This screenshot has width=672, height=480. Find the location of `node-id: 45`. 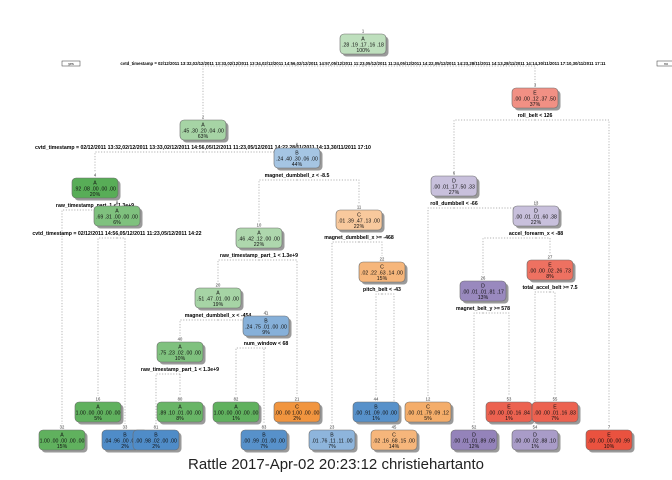

node-id: 45 is located at coordinates (394, 427).